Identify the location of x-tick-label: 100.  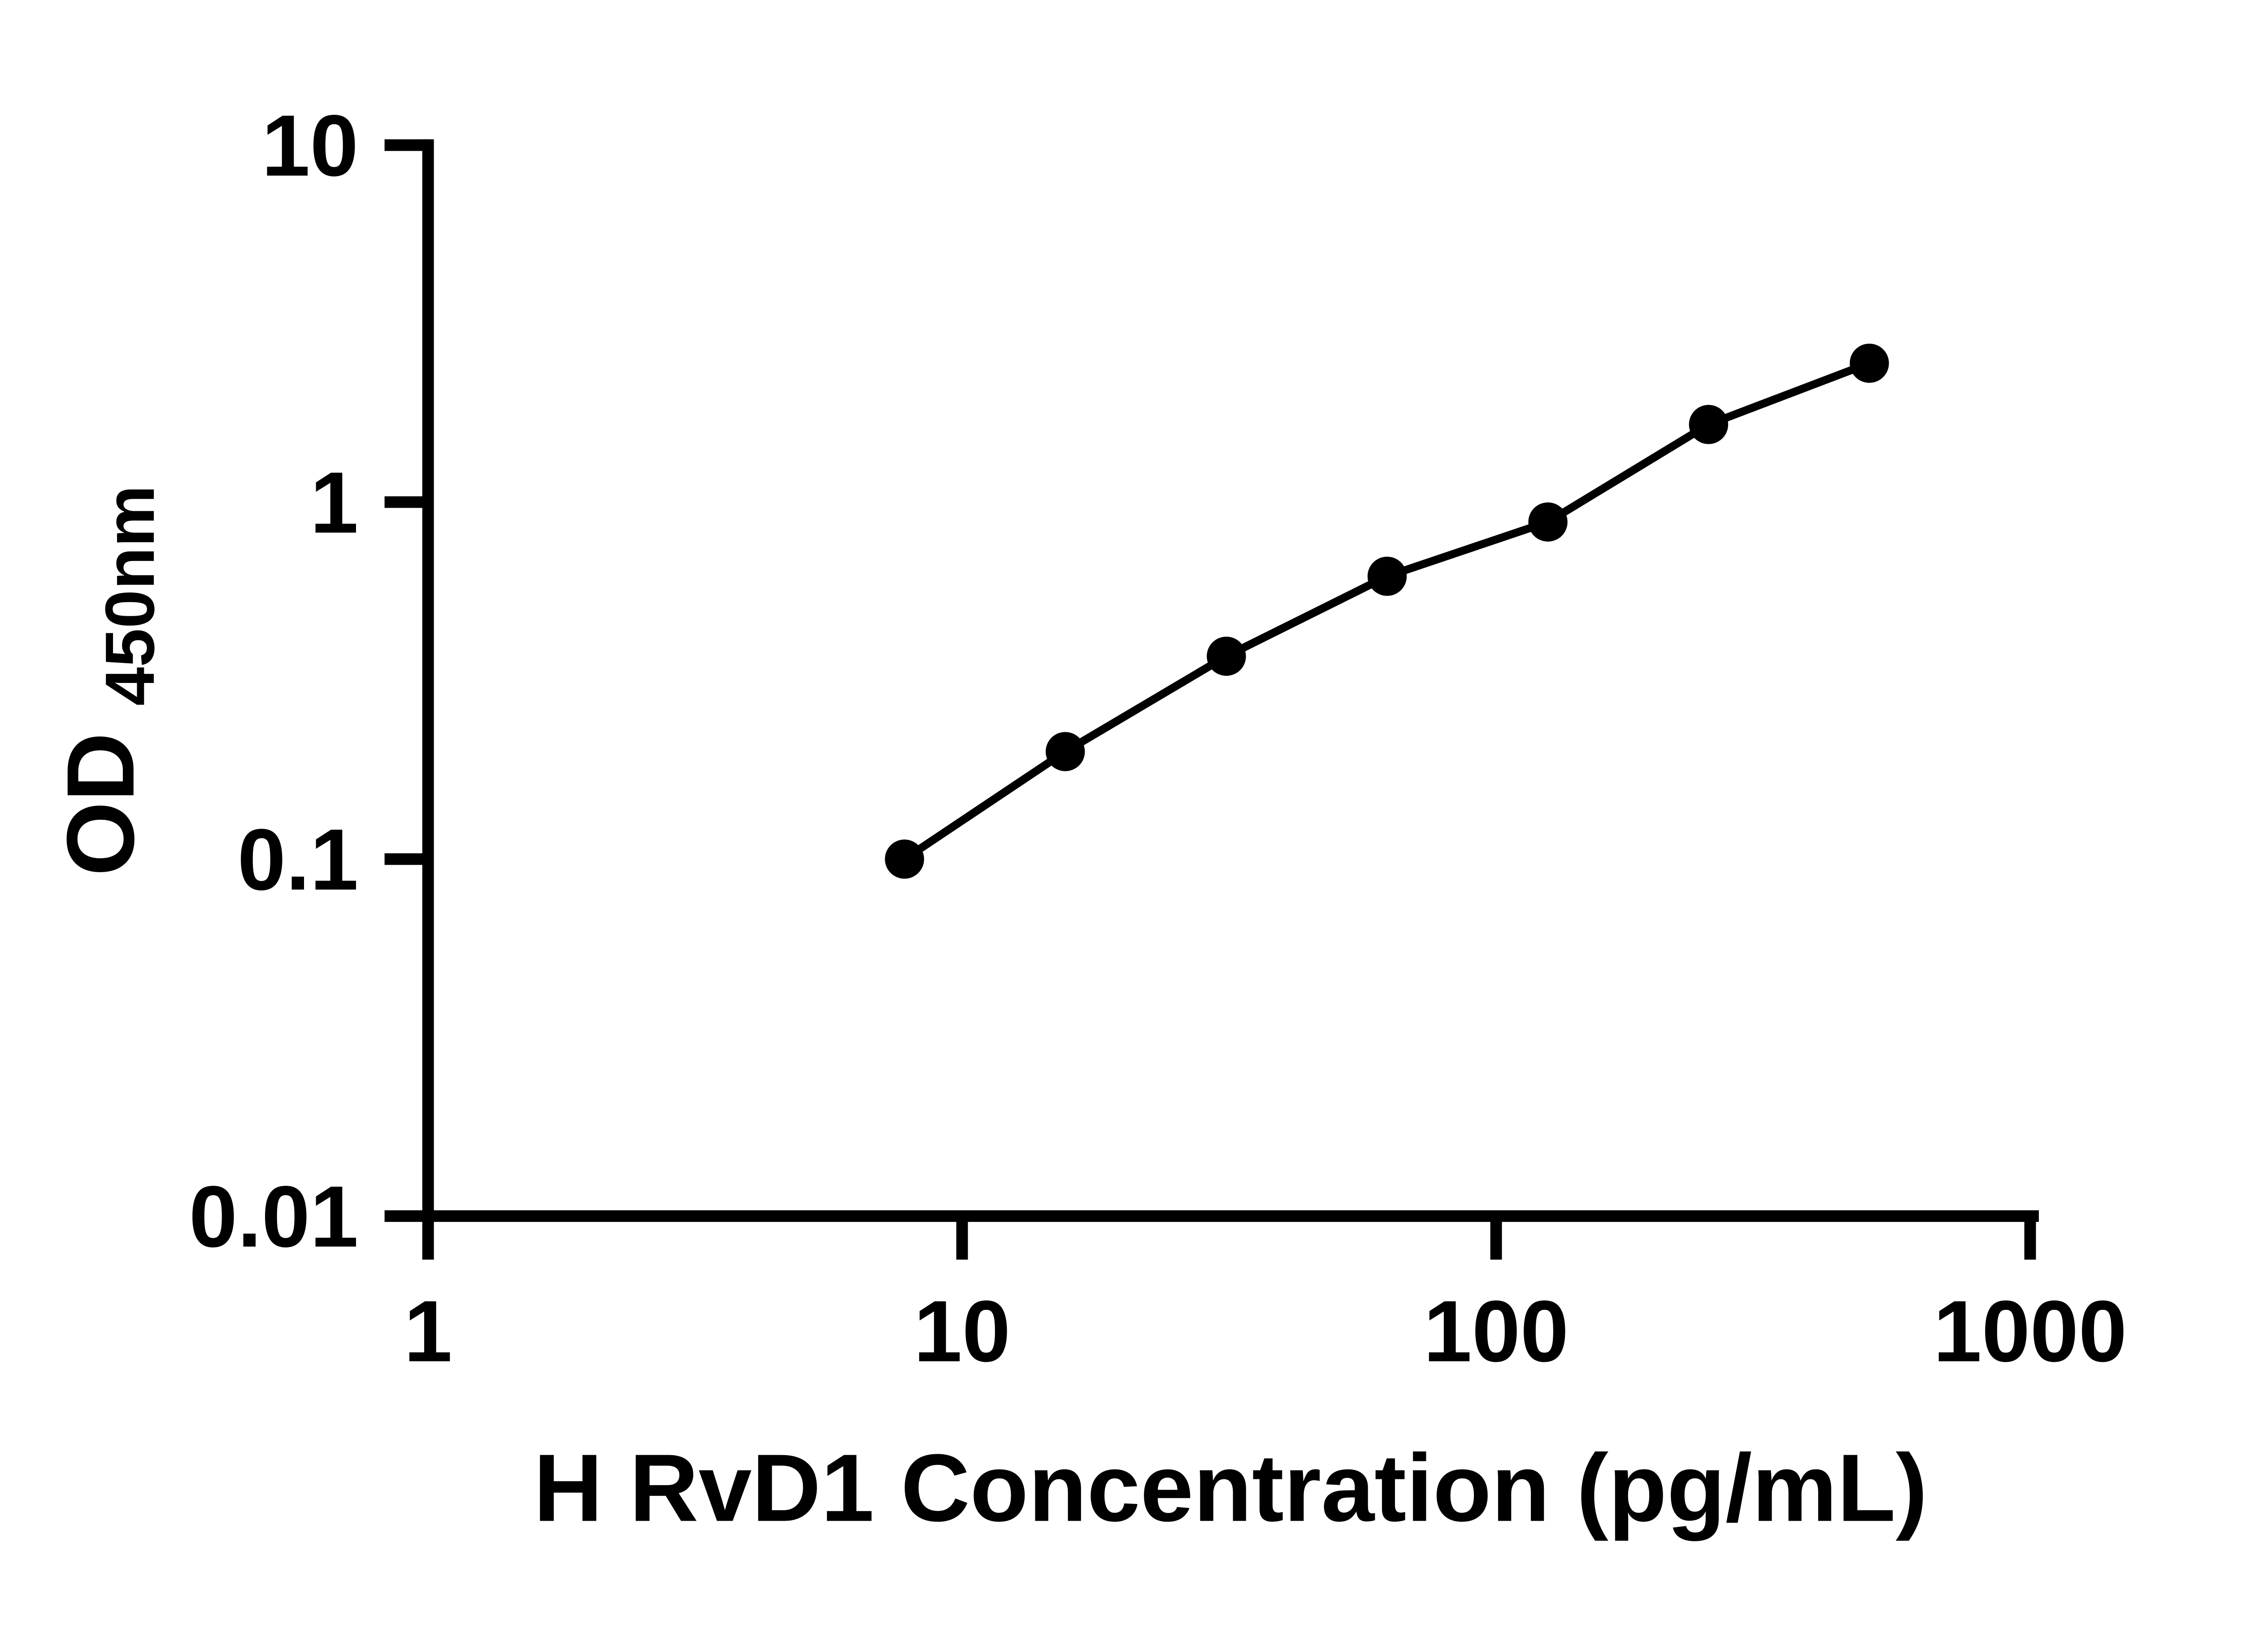
(1496, 1331).